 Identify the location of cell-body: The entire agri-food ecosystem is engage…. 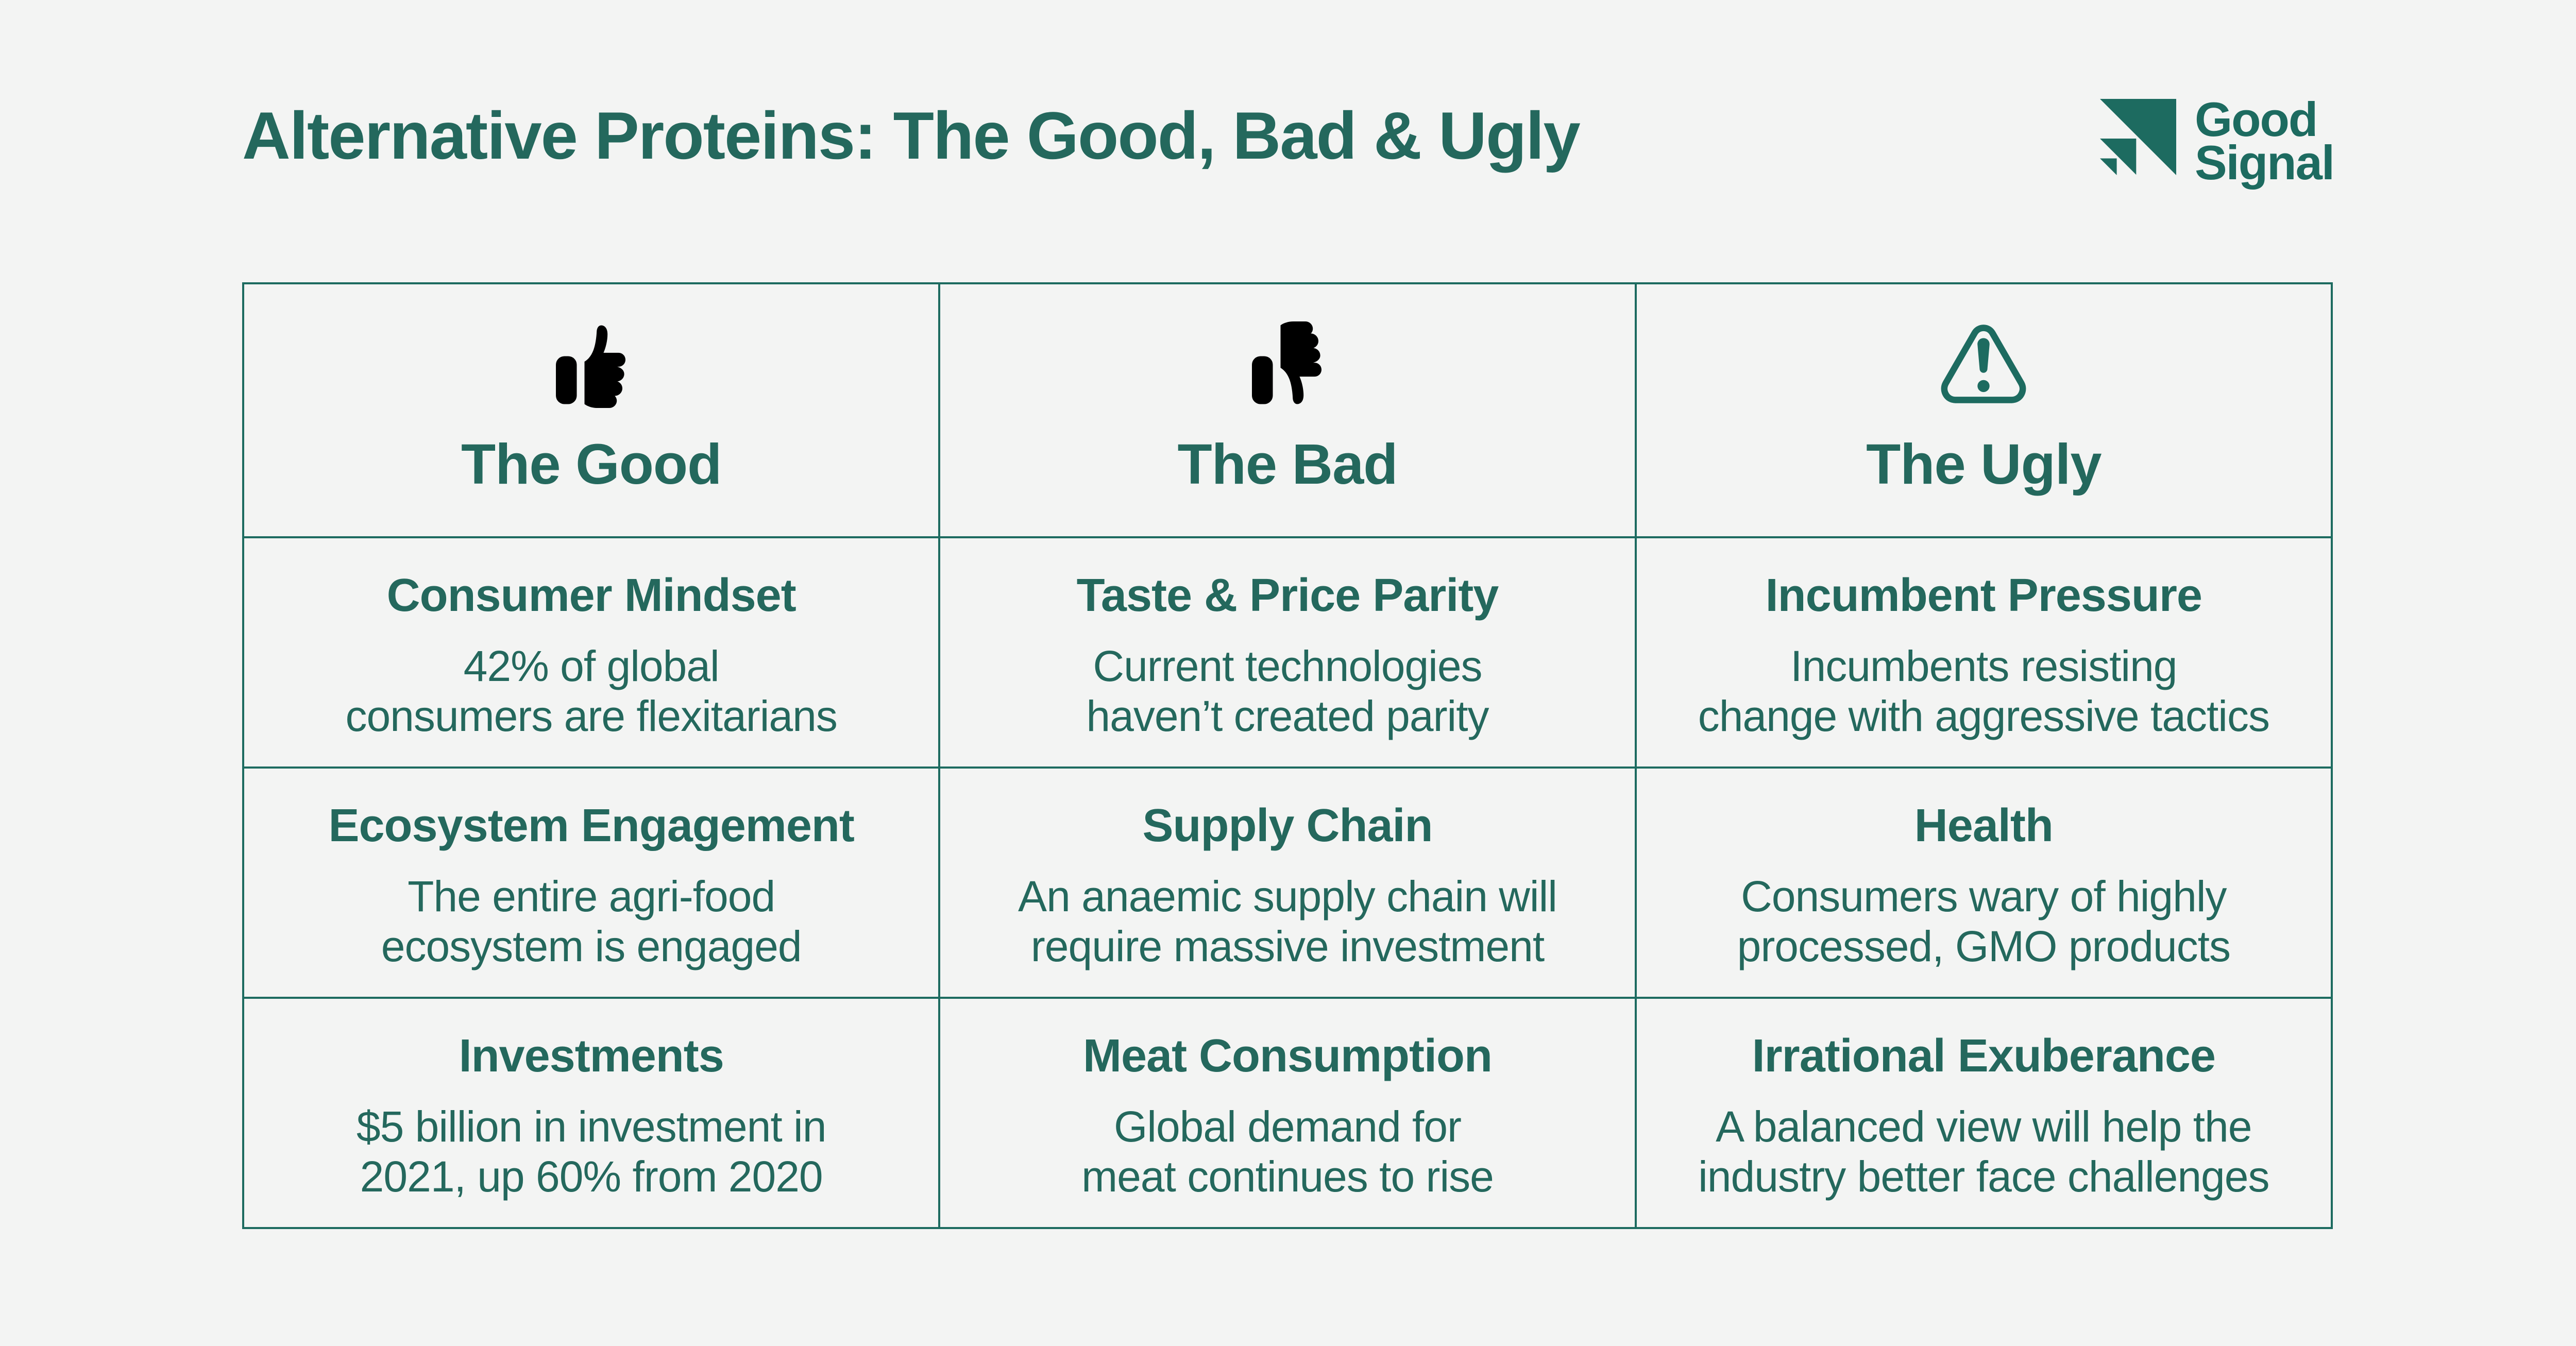
(591, 921).